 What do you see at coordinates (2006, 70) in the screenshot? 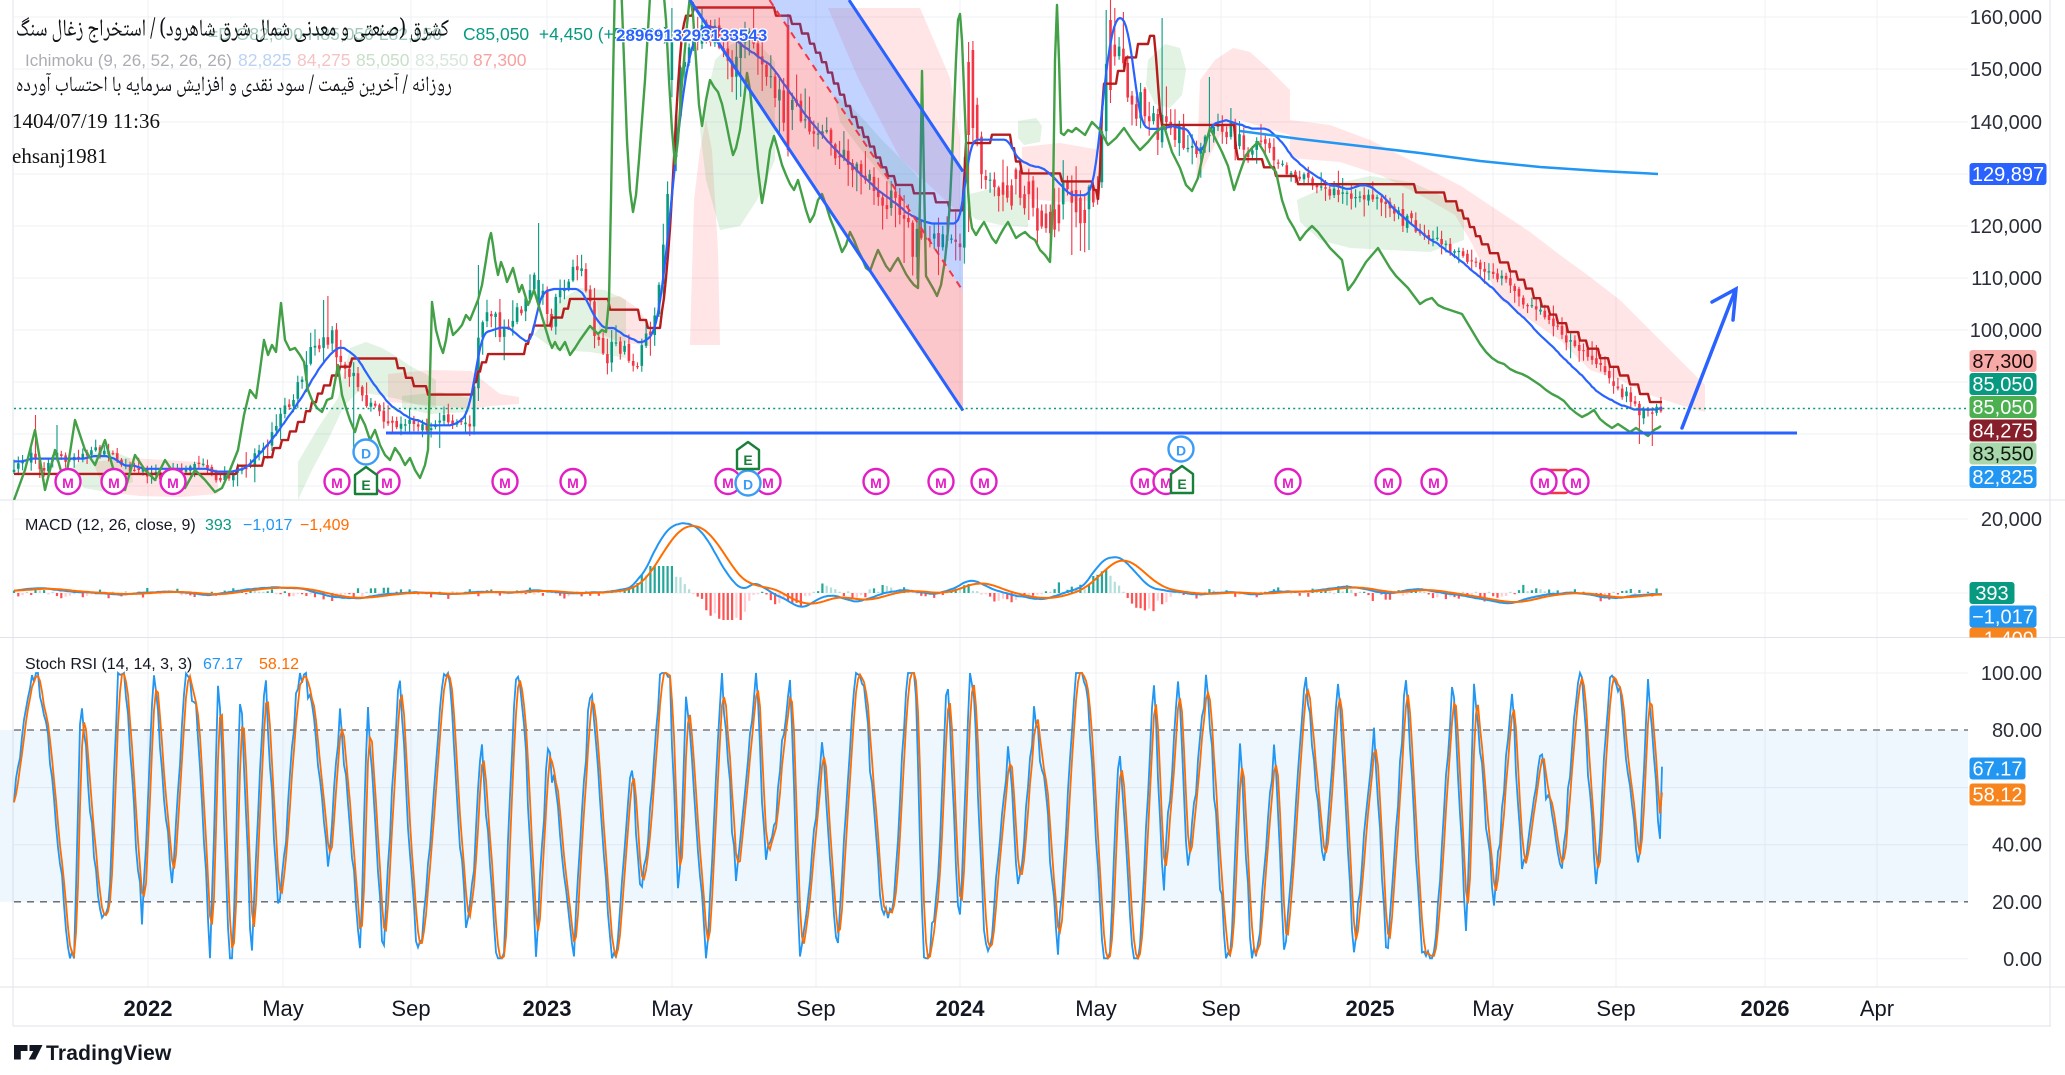
I see `svg-text: 150,000` at bounding box center [2006, 70].